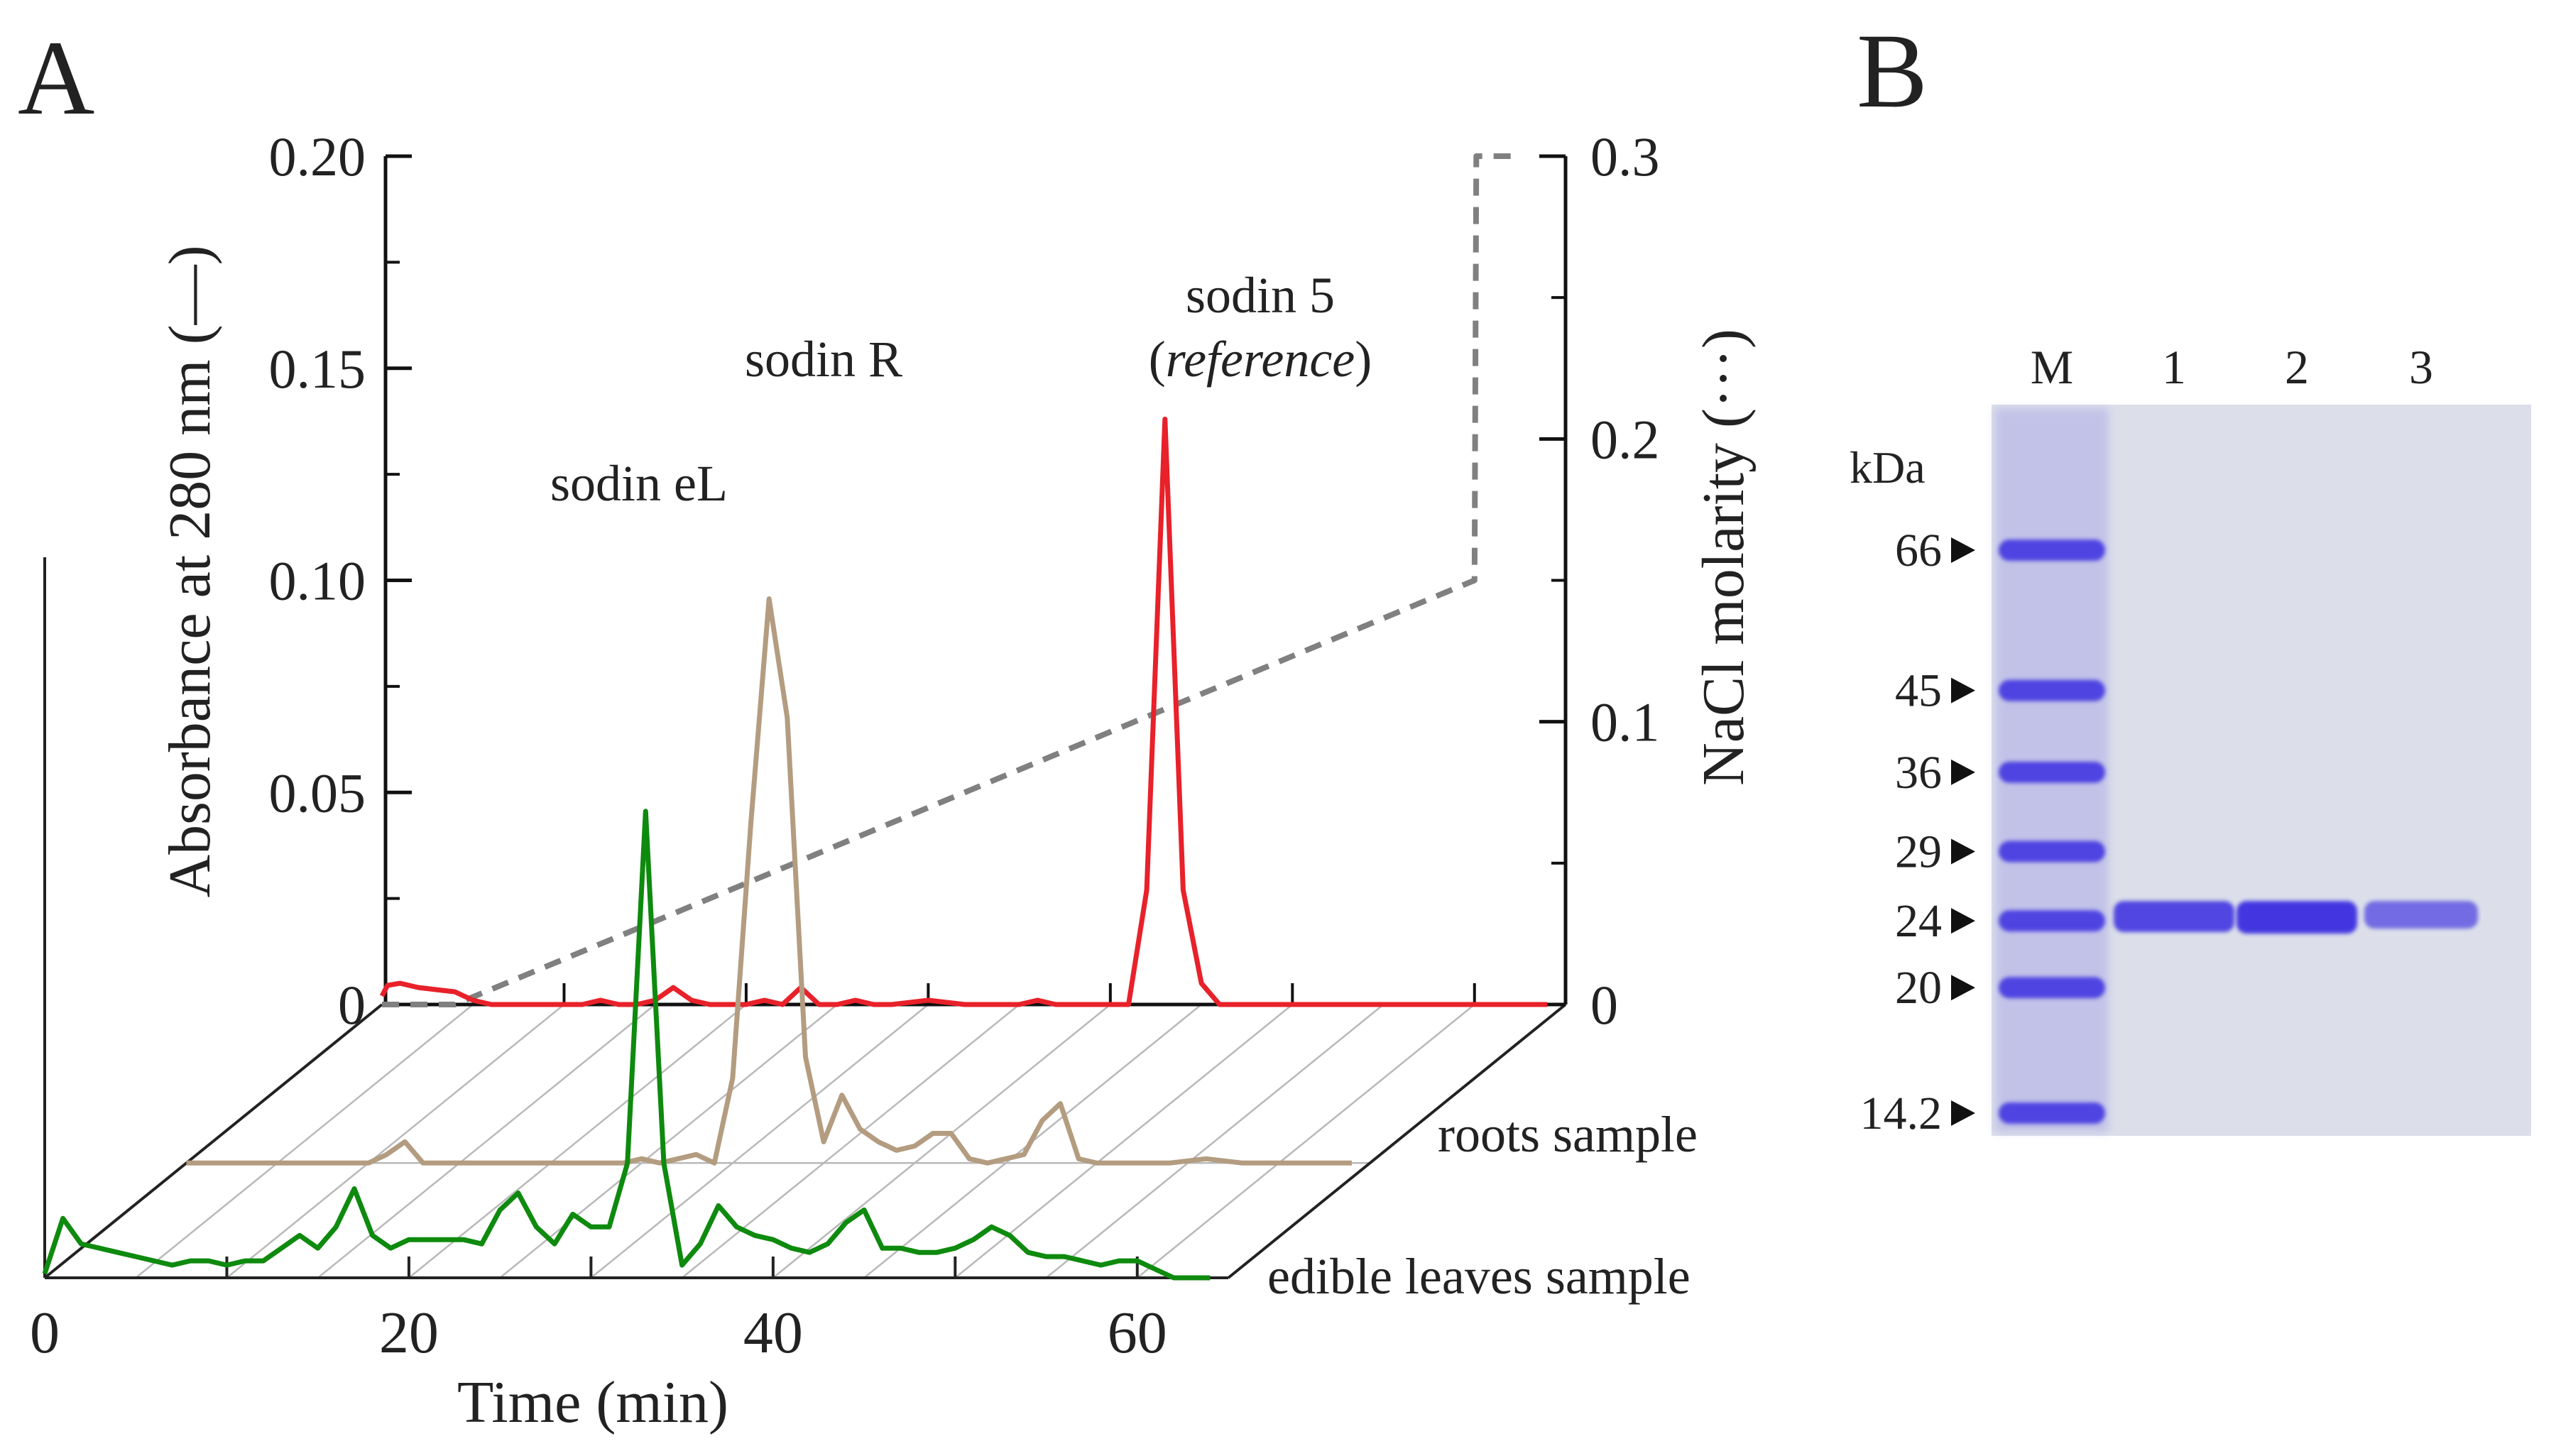  Describe the element at coordinates (598, 1311) in the screenshot. I see `front-x-ticks: 0 20 40 60` at that location.